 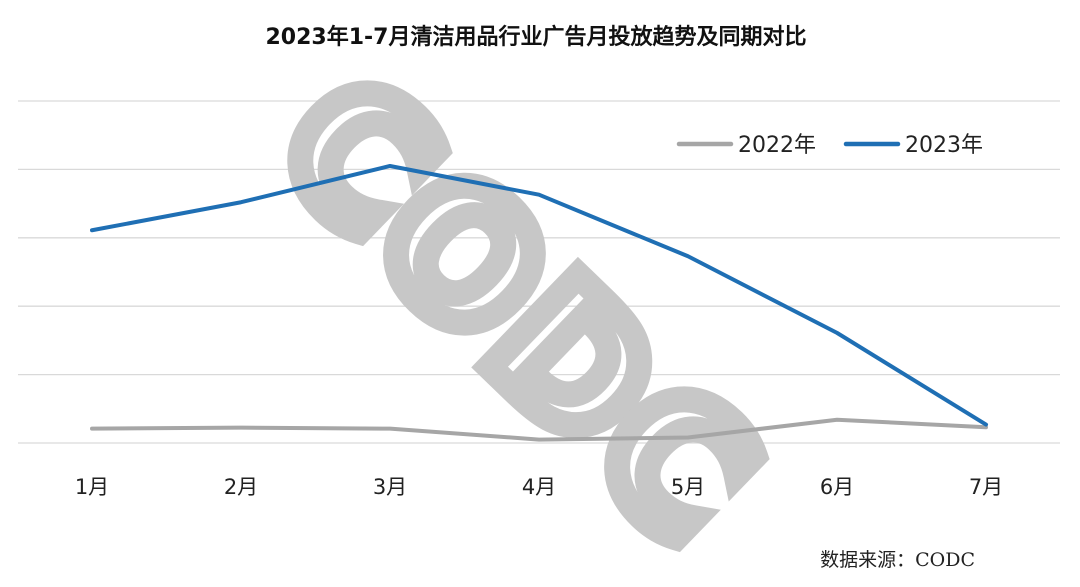 I want to click on x-tick-label: 6月, so click(x=837, y=487).